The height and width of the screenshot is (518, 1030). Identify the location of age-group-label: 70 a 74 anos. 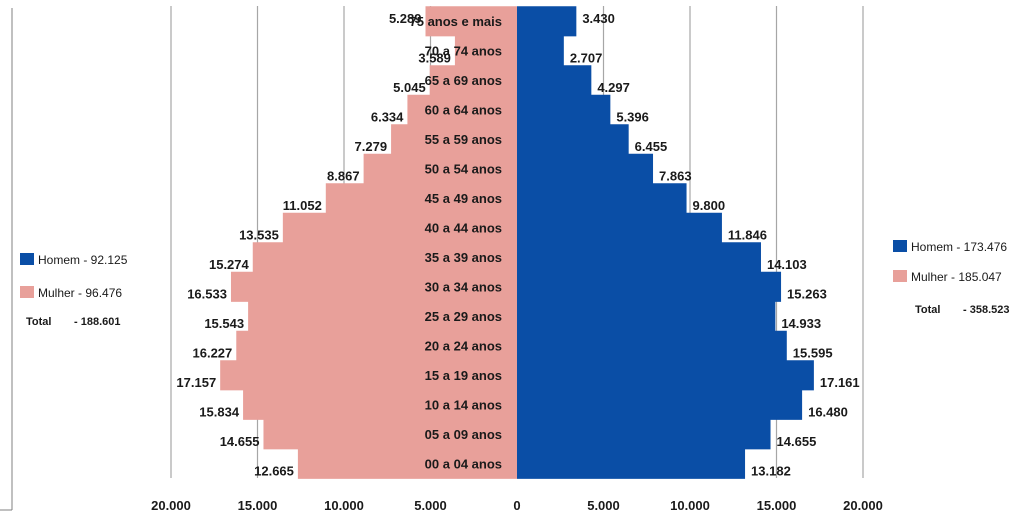
(463, 51).